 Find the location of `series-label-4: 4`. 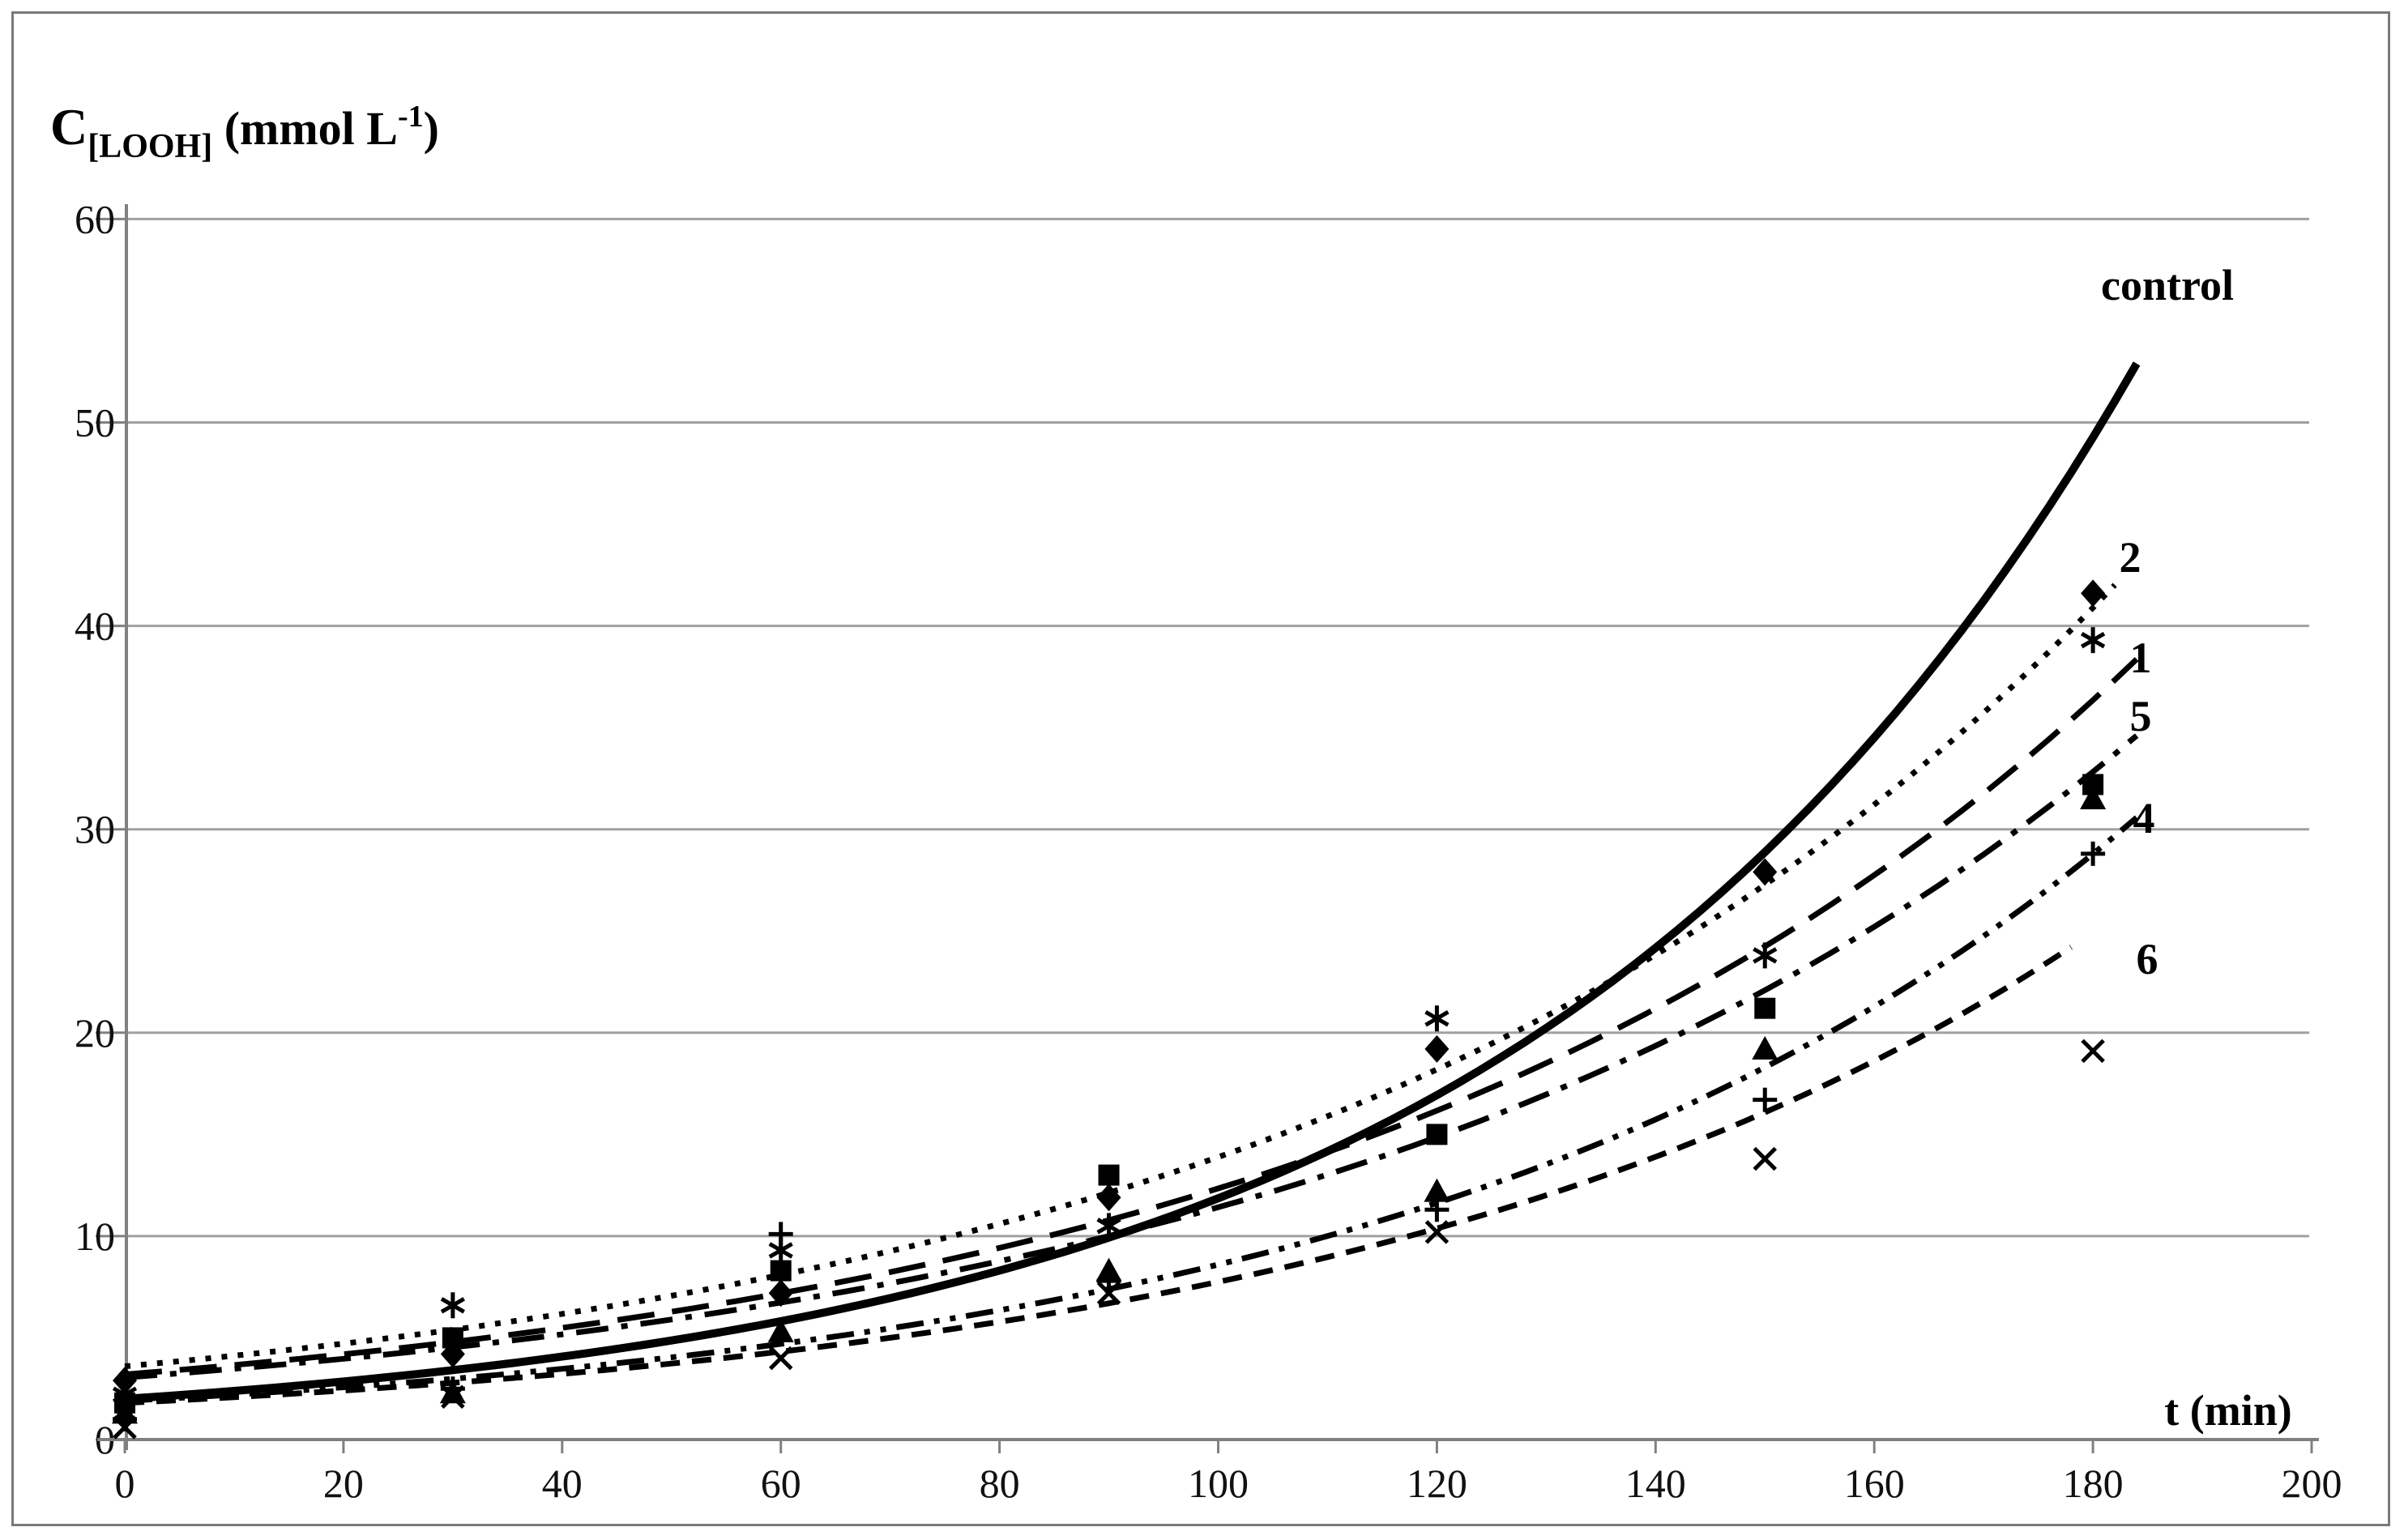

series-label-4: 4 is located at coordinates (2144, 818).